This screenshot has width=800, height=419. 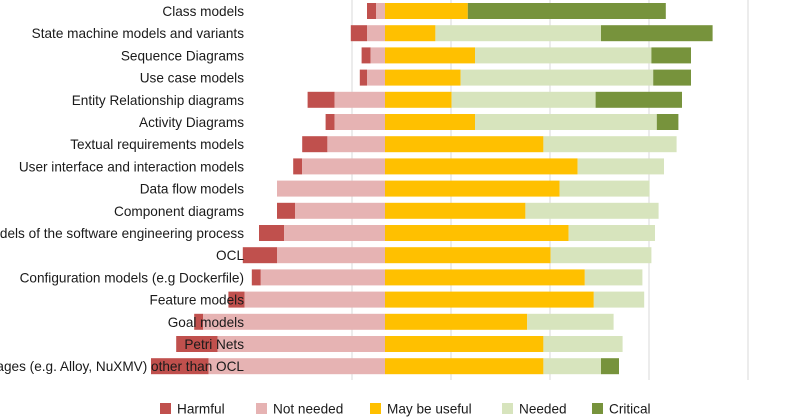 What do you see at coordinates (197, 300) in the screenshot?
I see `category-label: Feature models` at bounding box center [197, 300].